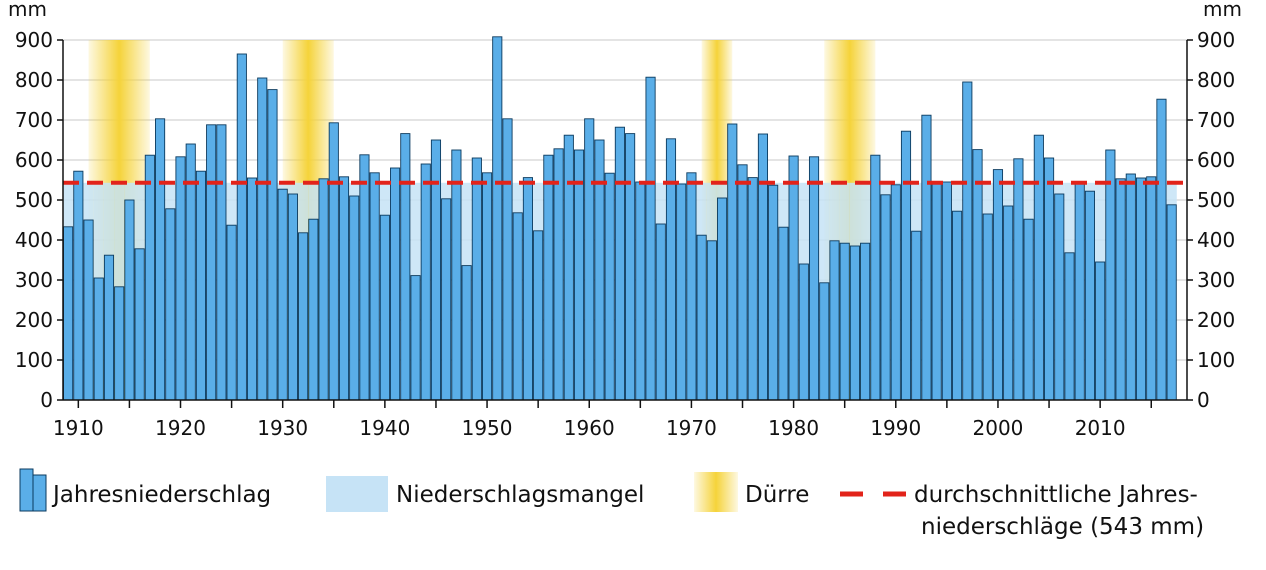 The height and width of the screenshot is (570, 1266). What do you see at coordinates (1216, 160) in the screenshot?
I see `right-y-tick-label-600: 600` at bounding box center [1216, 160].